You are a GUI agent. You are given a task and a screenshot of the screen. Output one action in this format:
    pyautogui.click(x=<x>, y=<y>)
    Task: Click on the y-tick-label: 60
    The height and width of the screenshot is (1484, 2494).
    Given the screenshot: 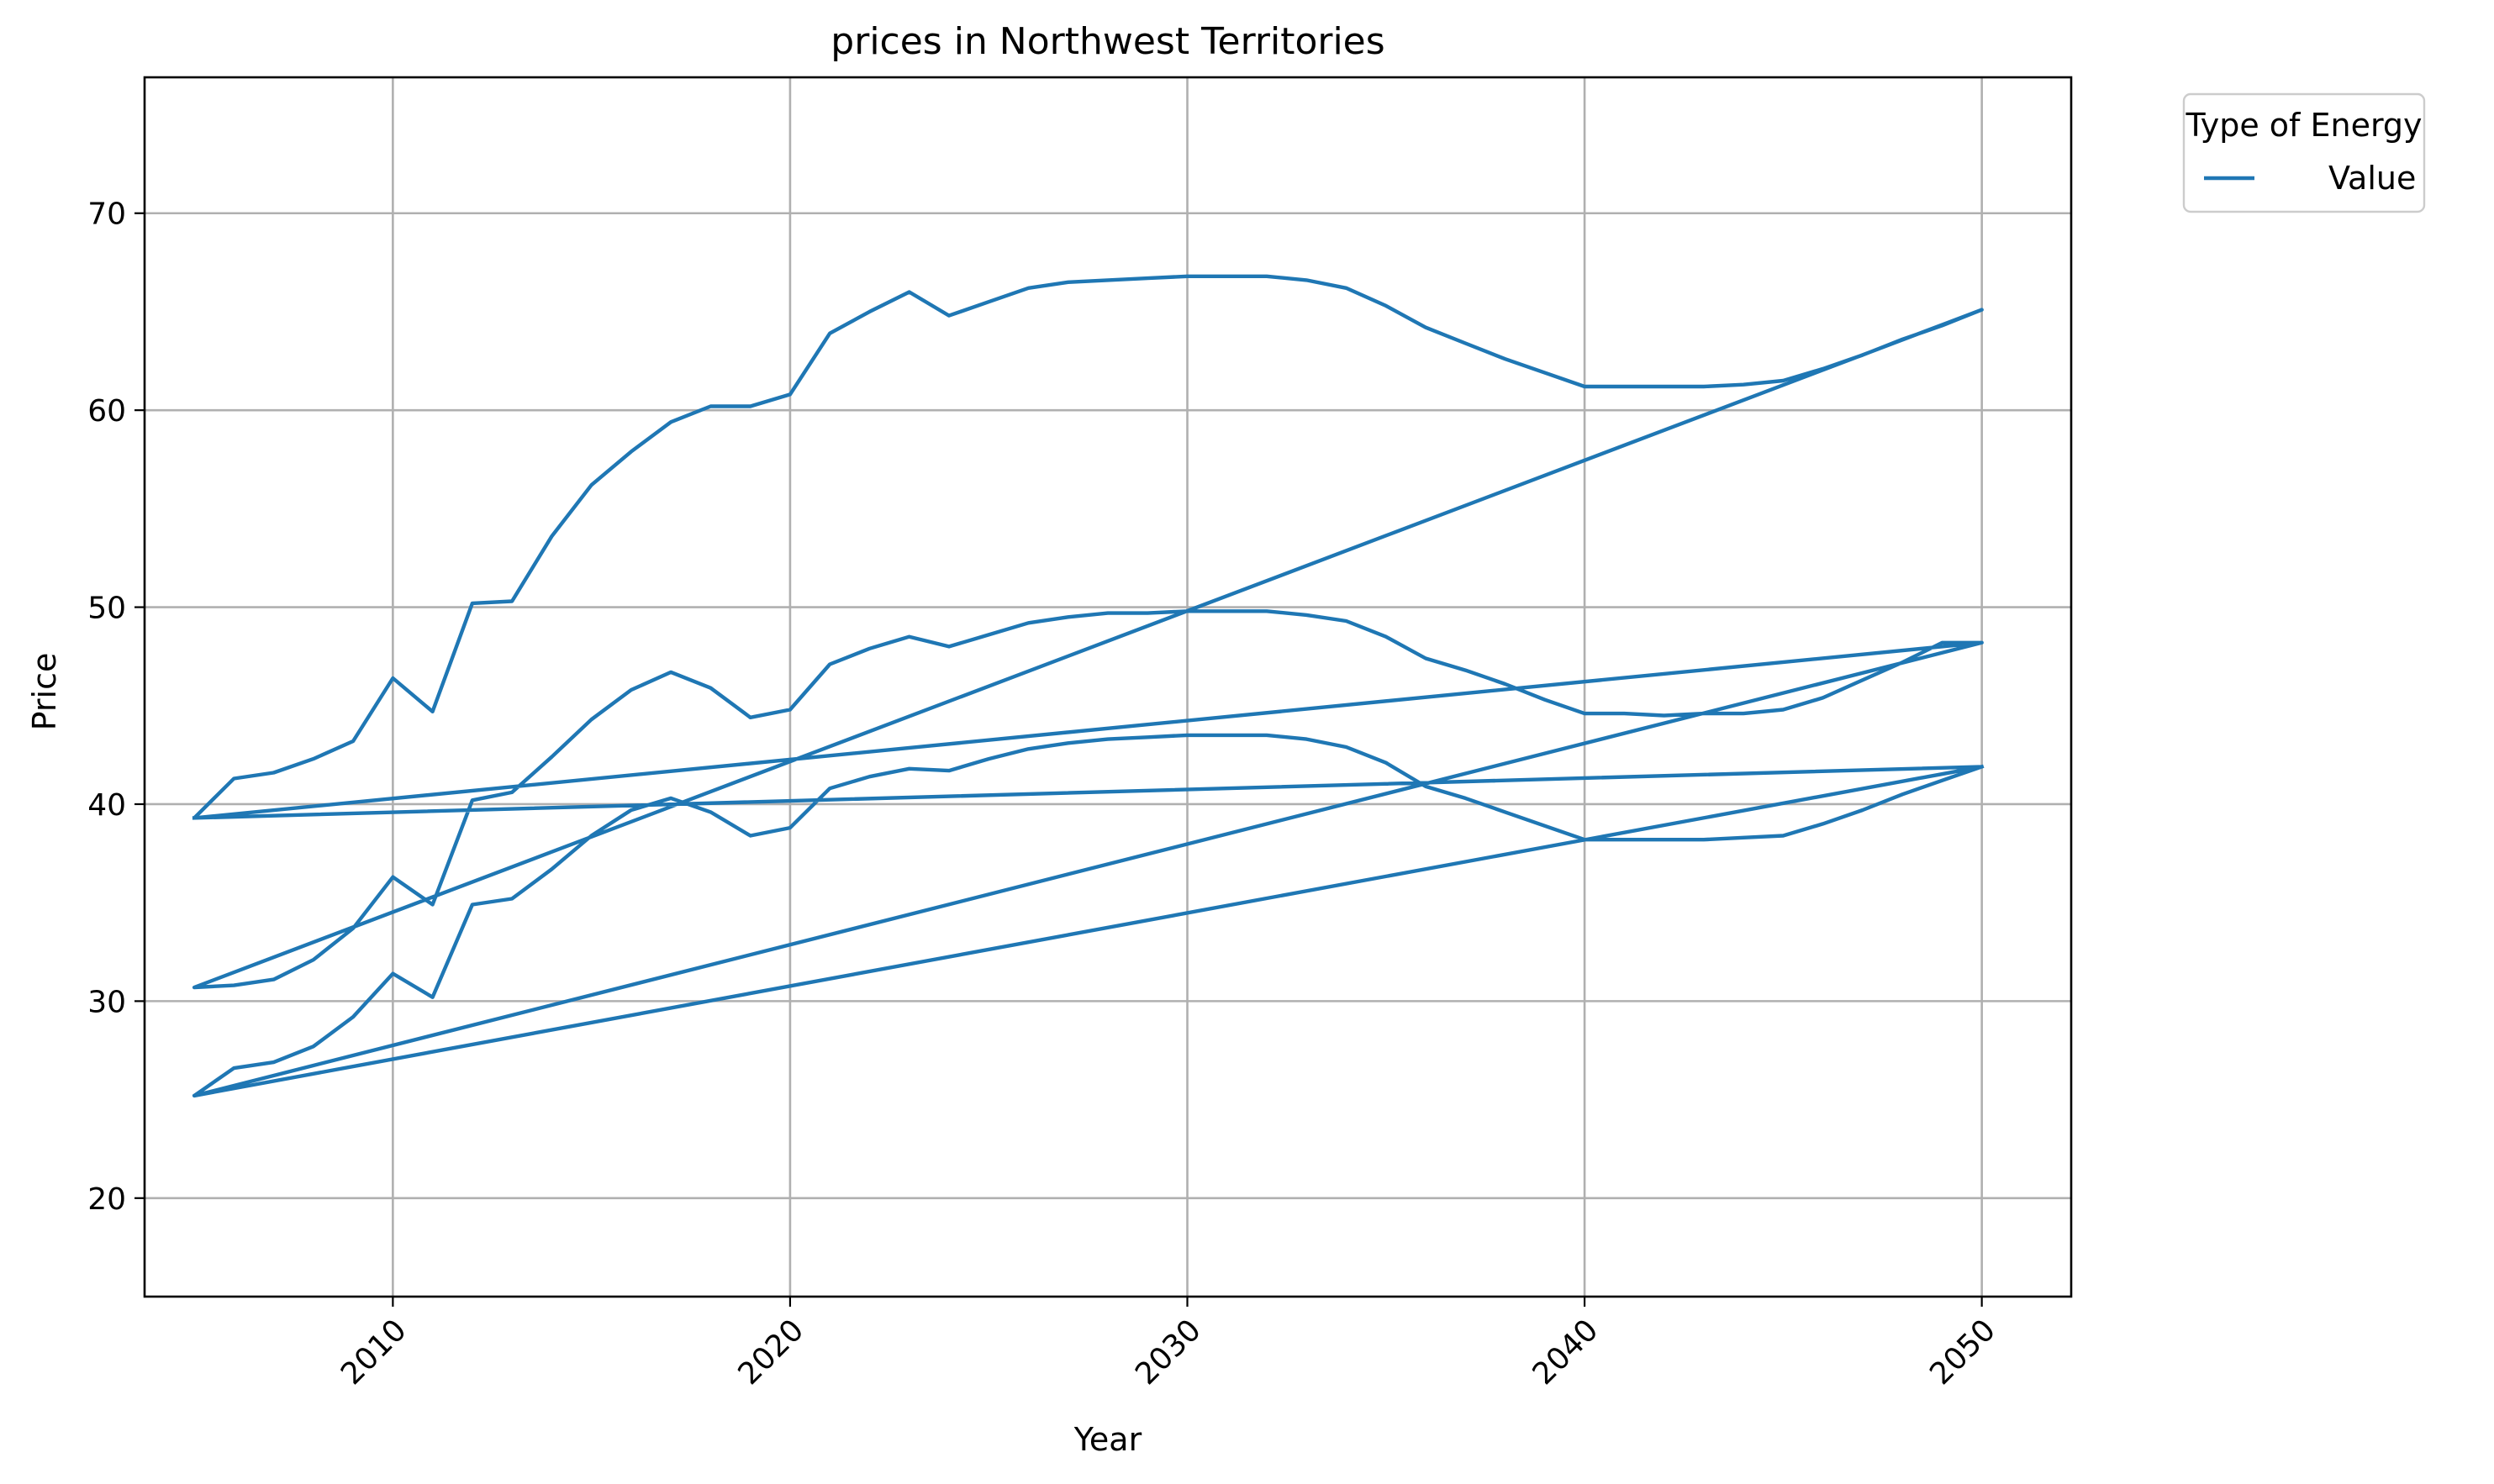 What is the action you would take?
    pyautogui.click(x=106, y=411)
    